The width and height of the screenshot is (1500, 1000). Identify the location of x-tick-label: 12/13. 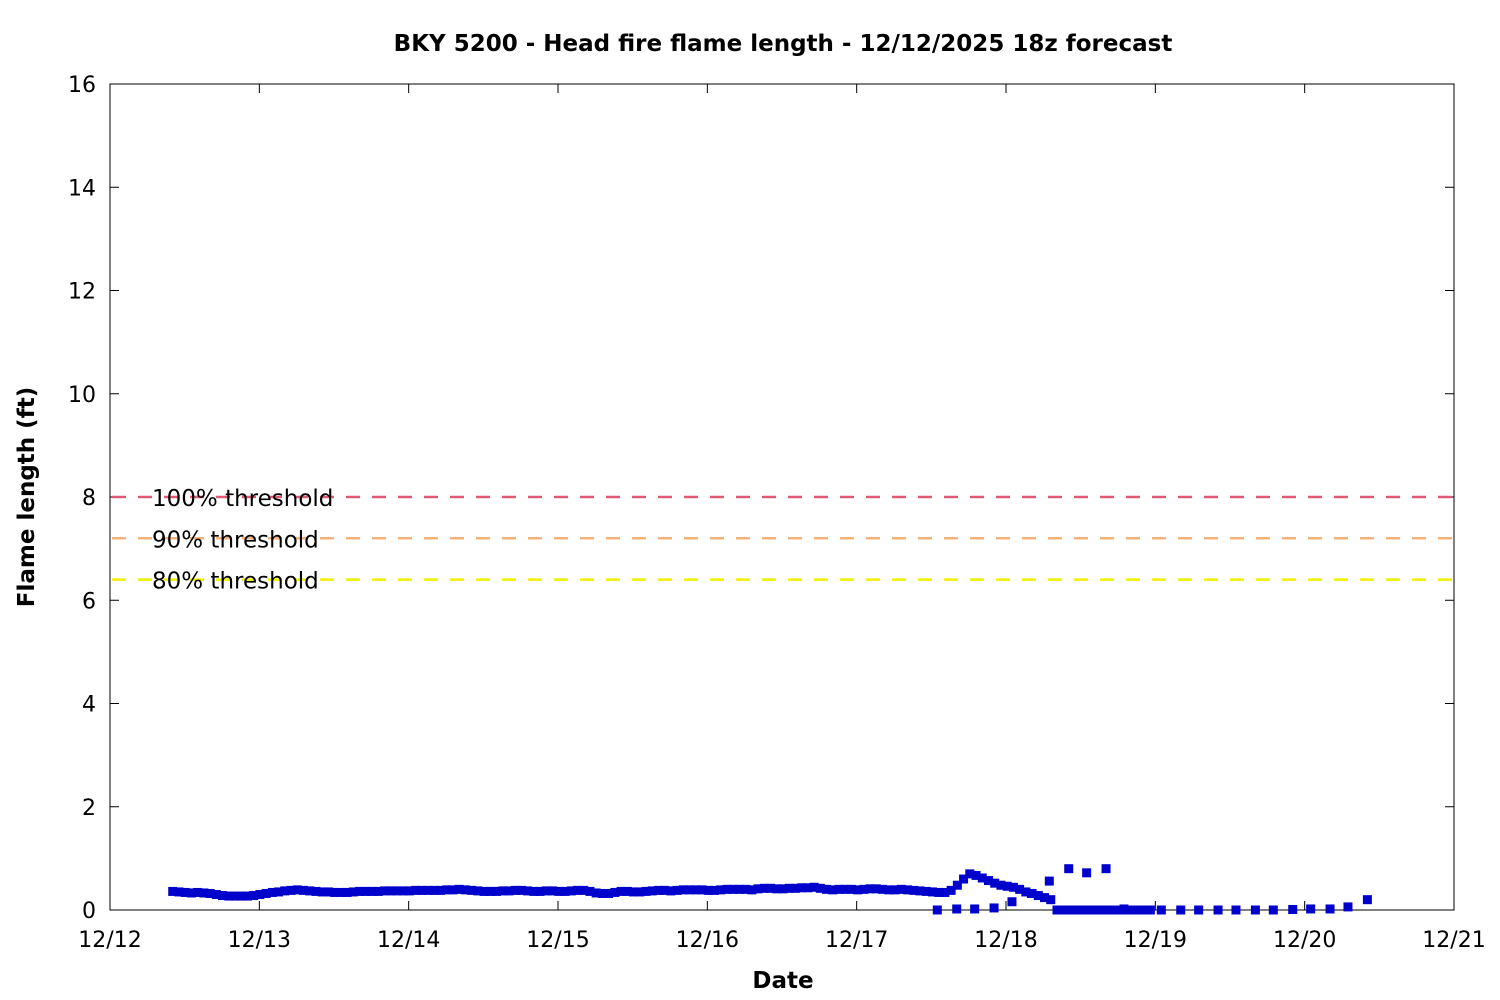
(259, 940).